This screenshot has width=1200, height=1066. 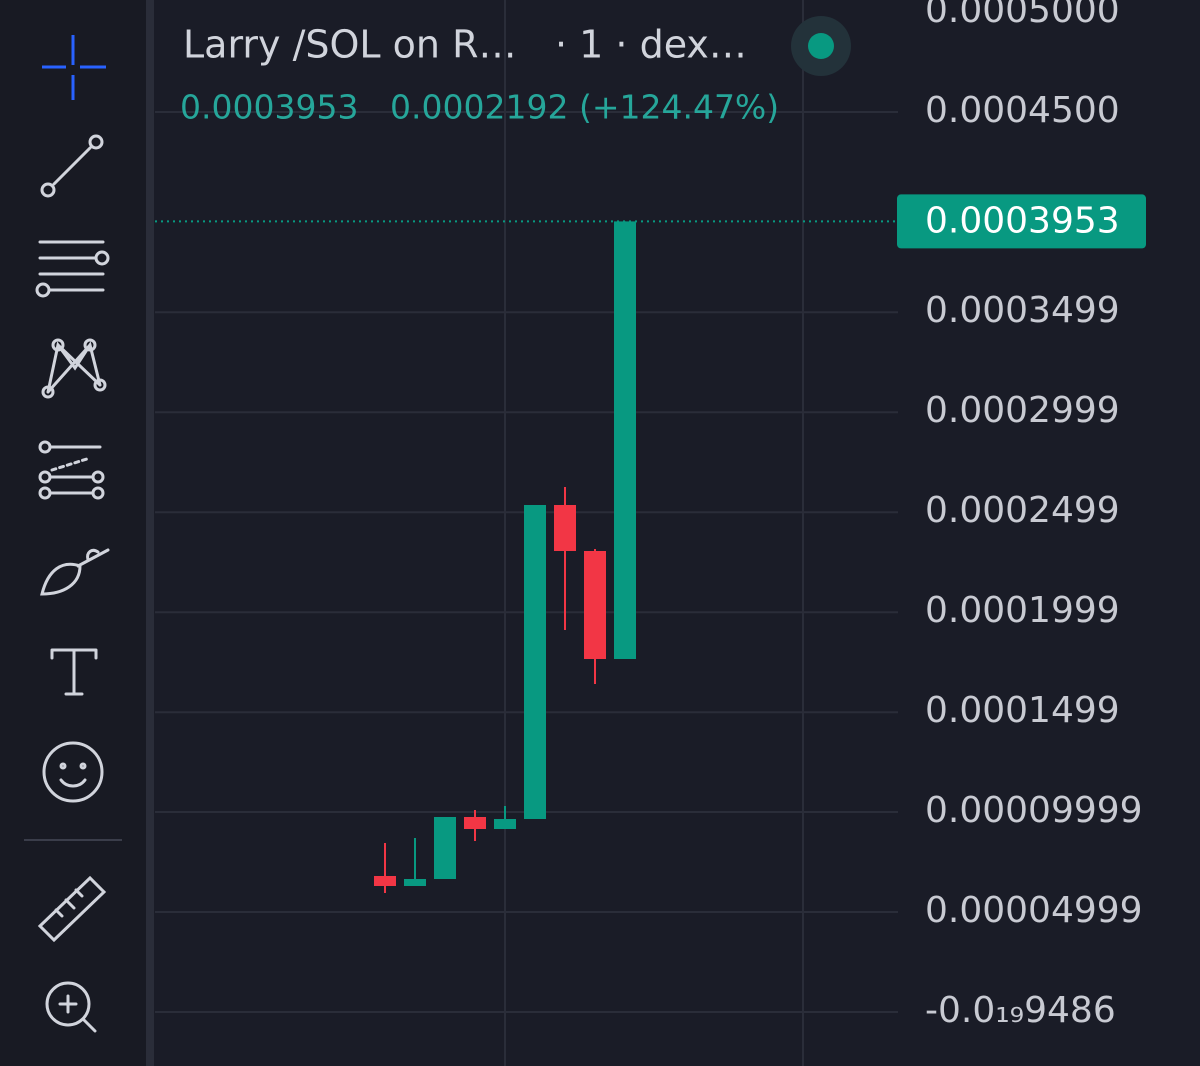 I want to click on last-price: 0.0003953, so click(x=269, y=107).